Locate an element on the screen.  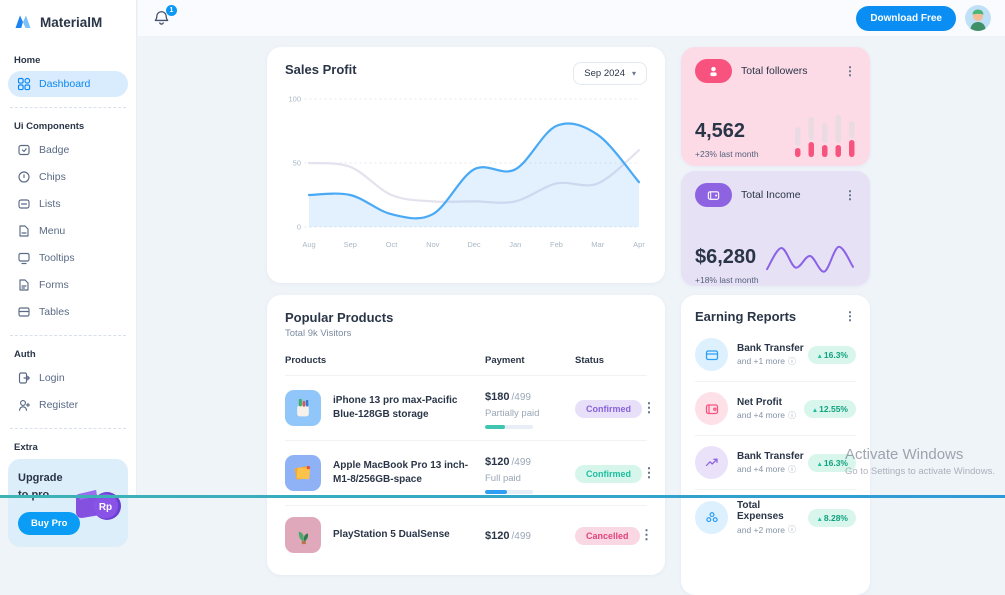
product-price: $180 is located at coordinates (497, 397).